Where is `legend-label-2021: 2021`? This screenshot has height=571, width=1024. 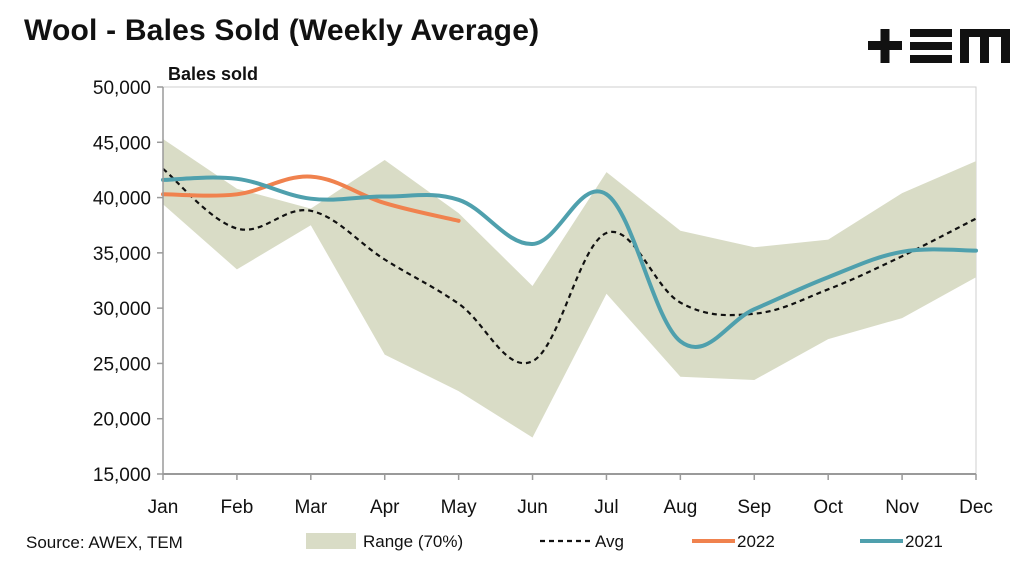 legend-label-2021: 2021 is located at coordinates (924, 541).